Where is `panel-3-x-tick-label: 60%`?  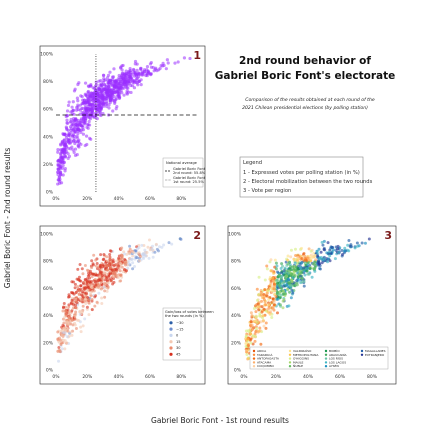
panel-3-x-tick-label: 60% is located at coordinates (340, 377).